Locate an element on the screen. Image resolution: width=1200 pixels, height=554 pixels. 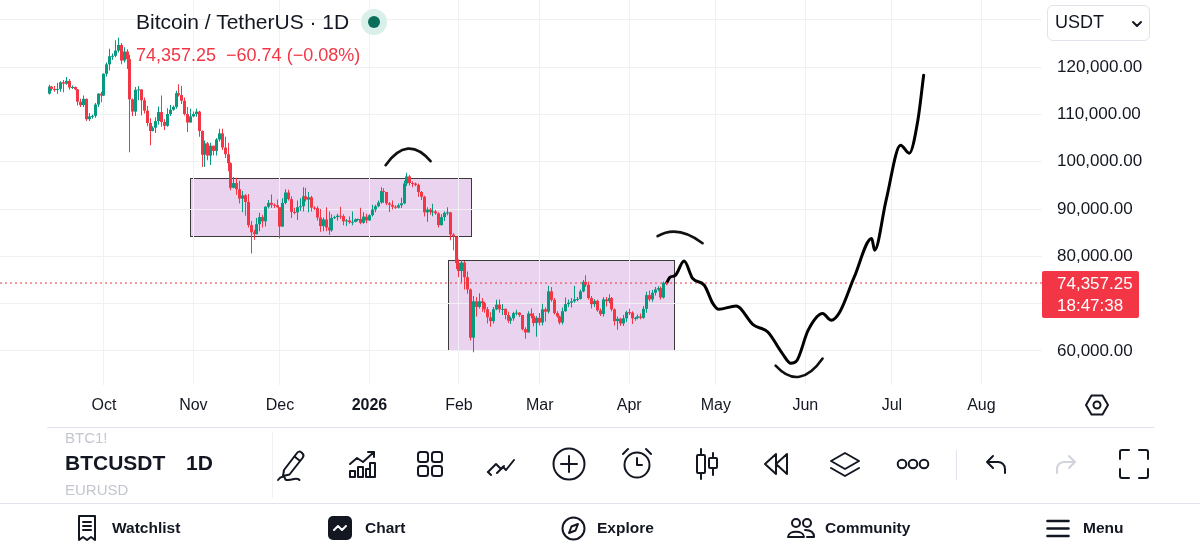
x-tick-label: Oct is located at coordinates (104, 405).